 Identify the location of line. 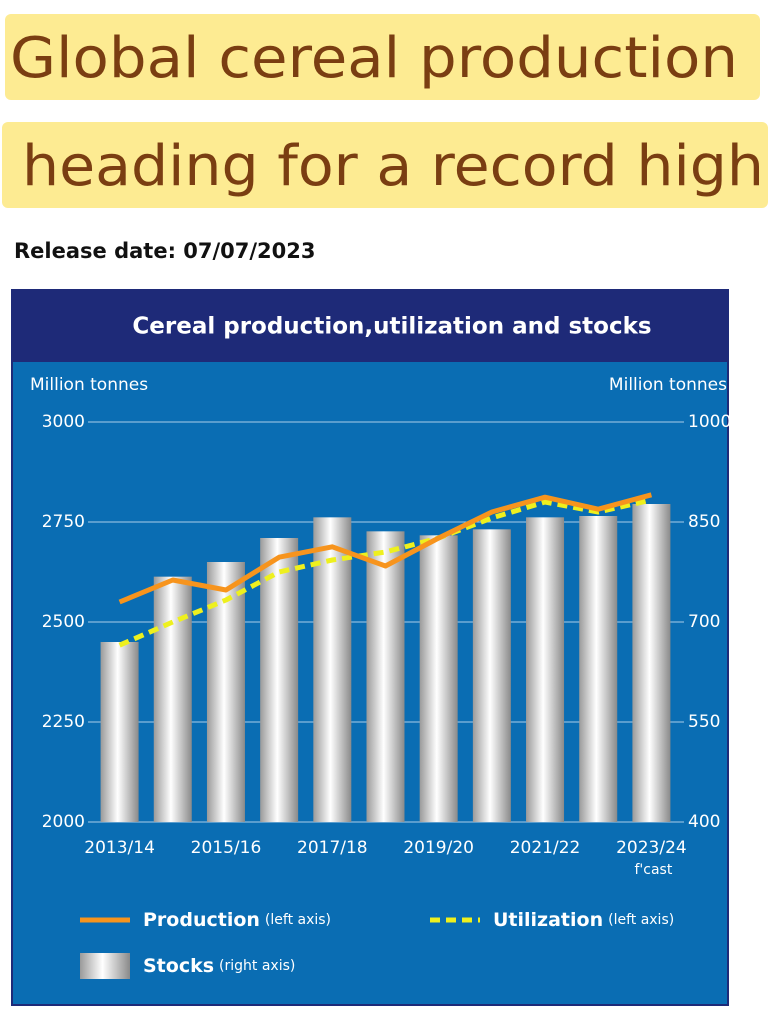
(385, 548).